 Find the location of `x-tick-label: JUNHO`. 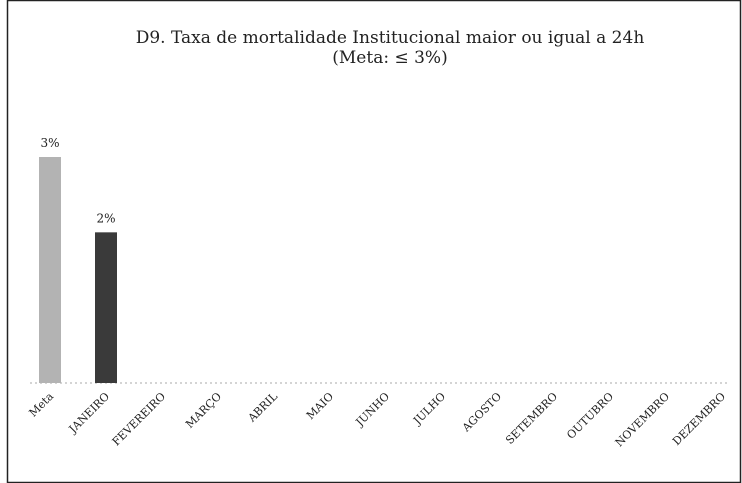

x-tick-label: JUNHO is located at coordinates (373, 410).